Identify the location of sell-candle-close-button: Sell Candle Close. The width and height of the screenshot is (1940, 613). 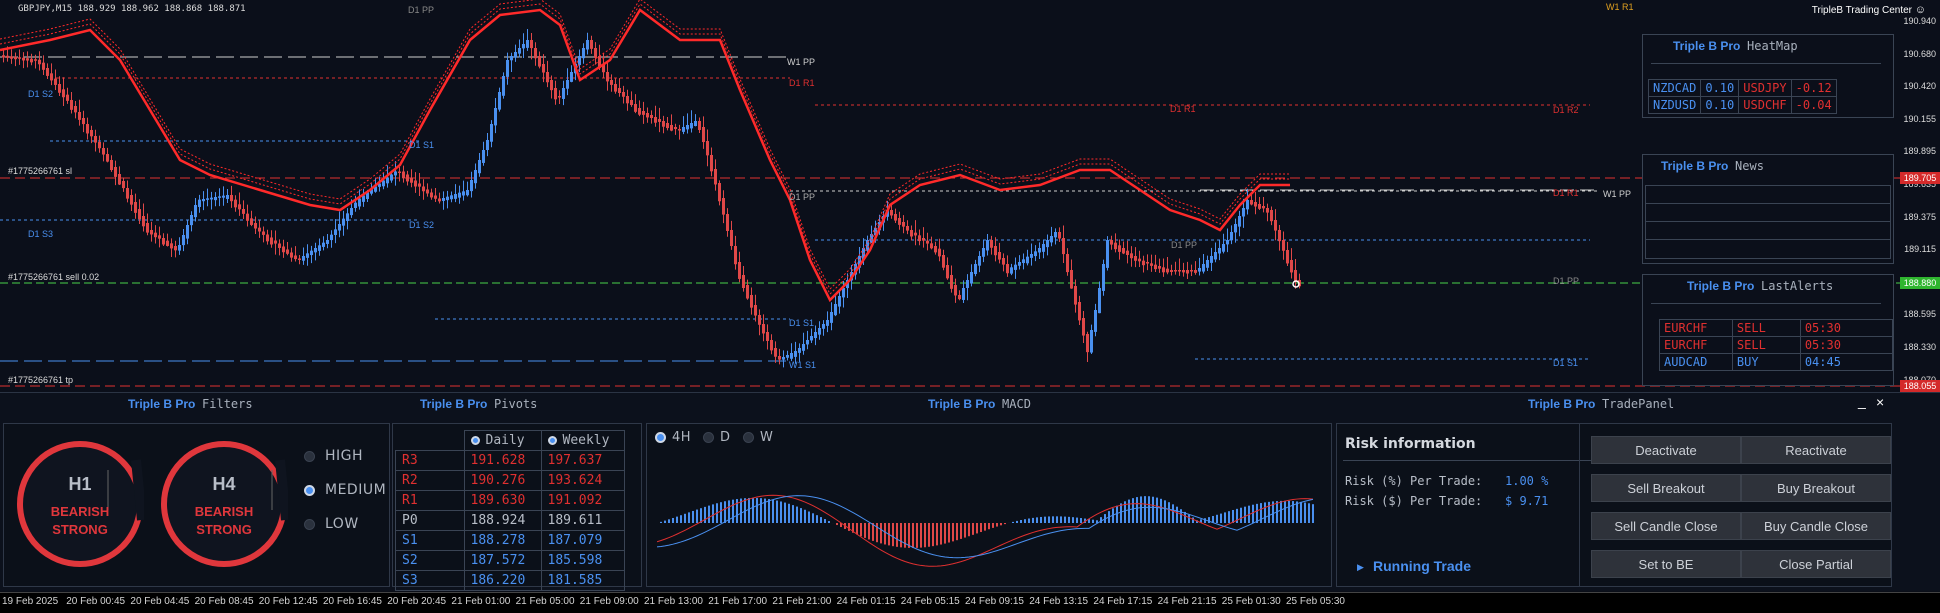
(1666, 526).